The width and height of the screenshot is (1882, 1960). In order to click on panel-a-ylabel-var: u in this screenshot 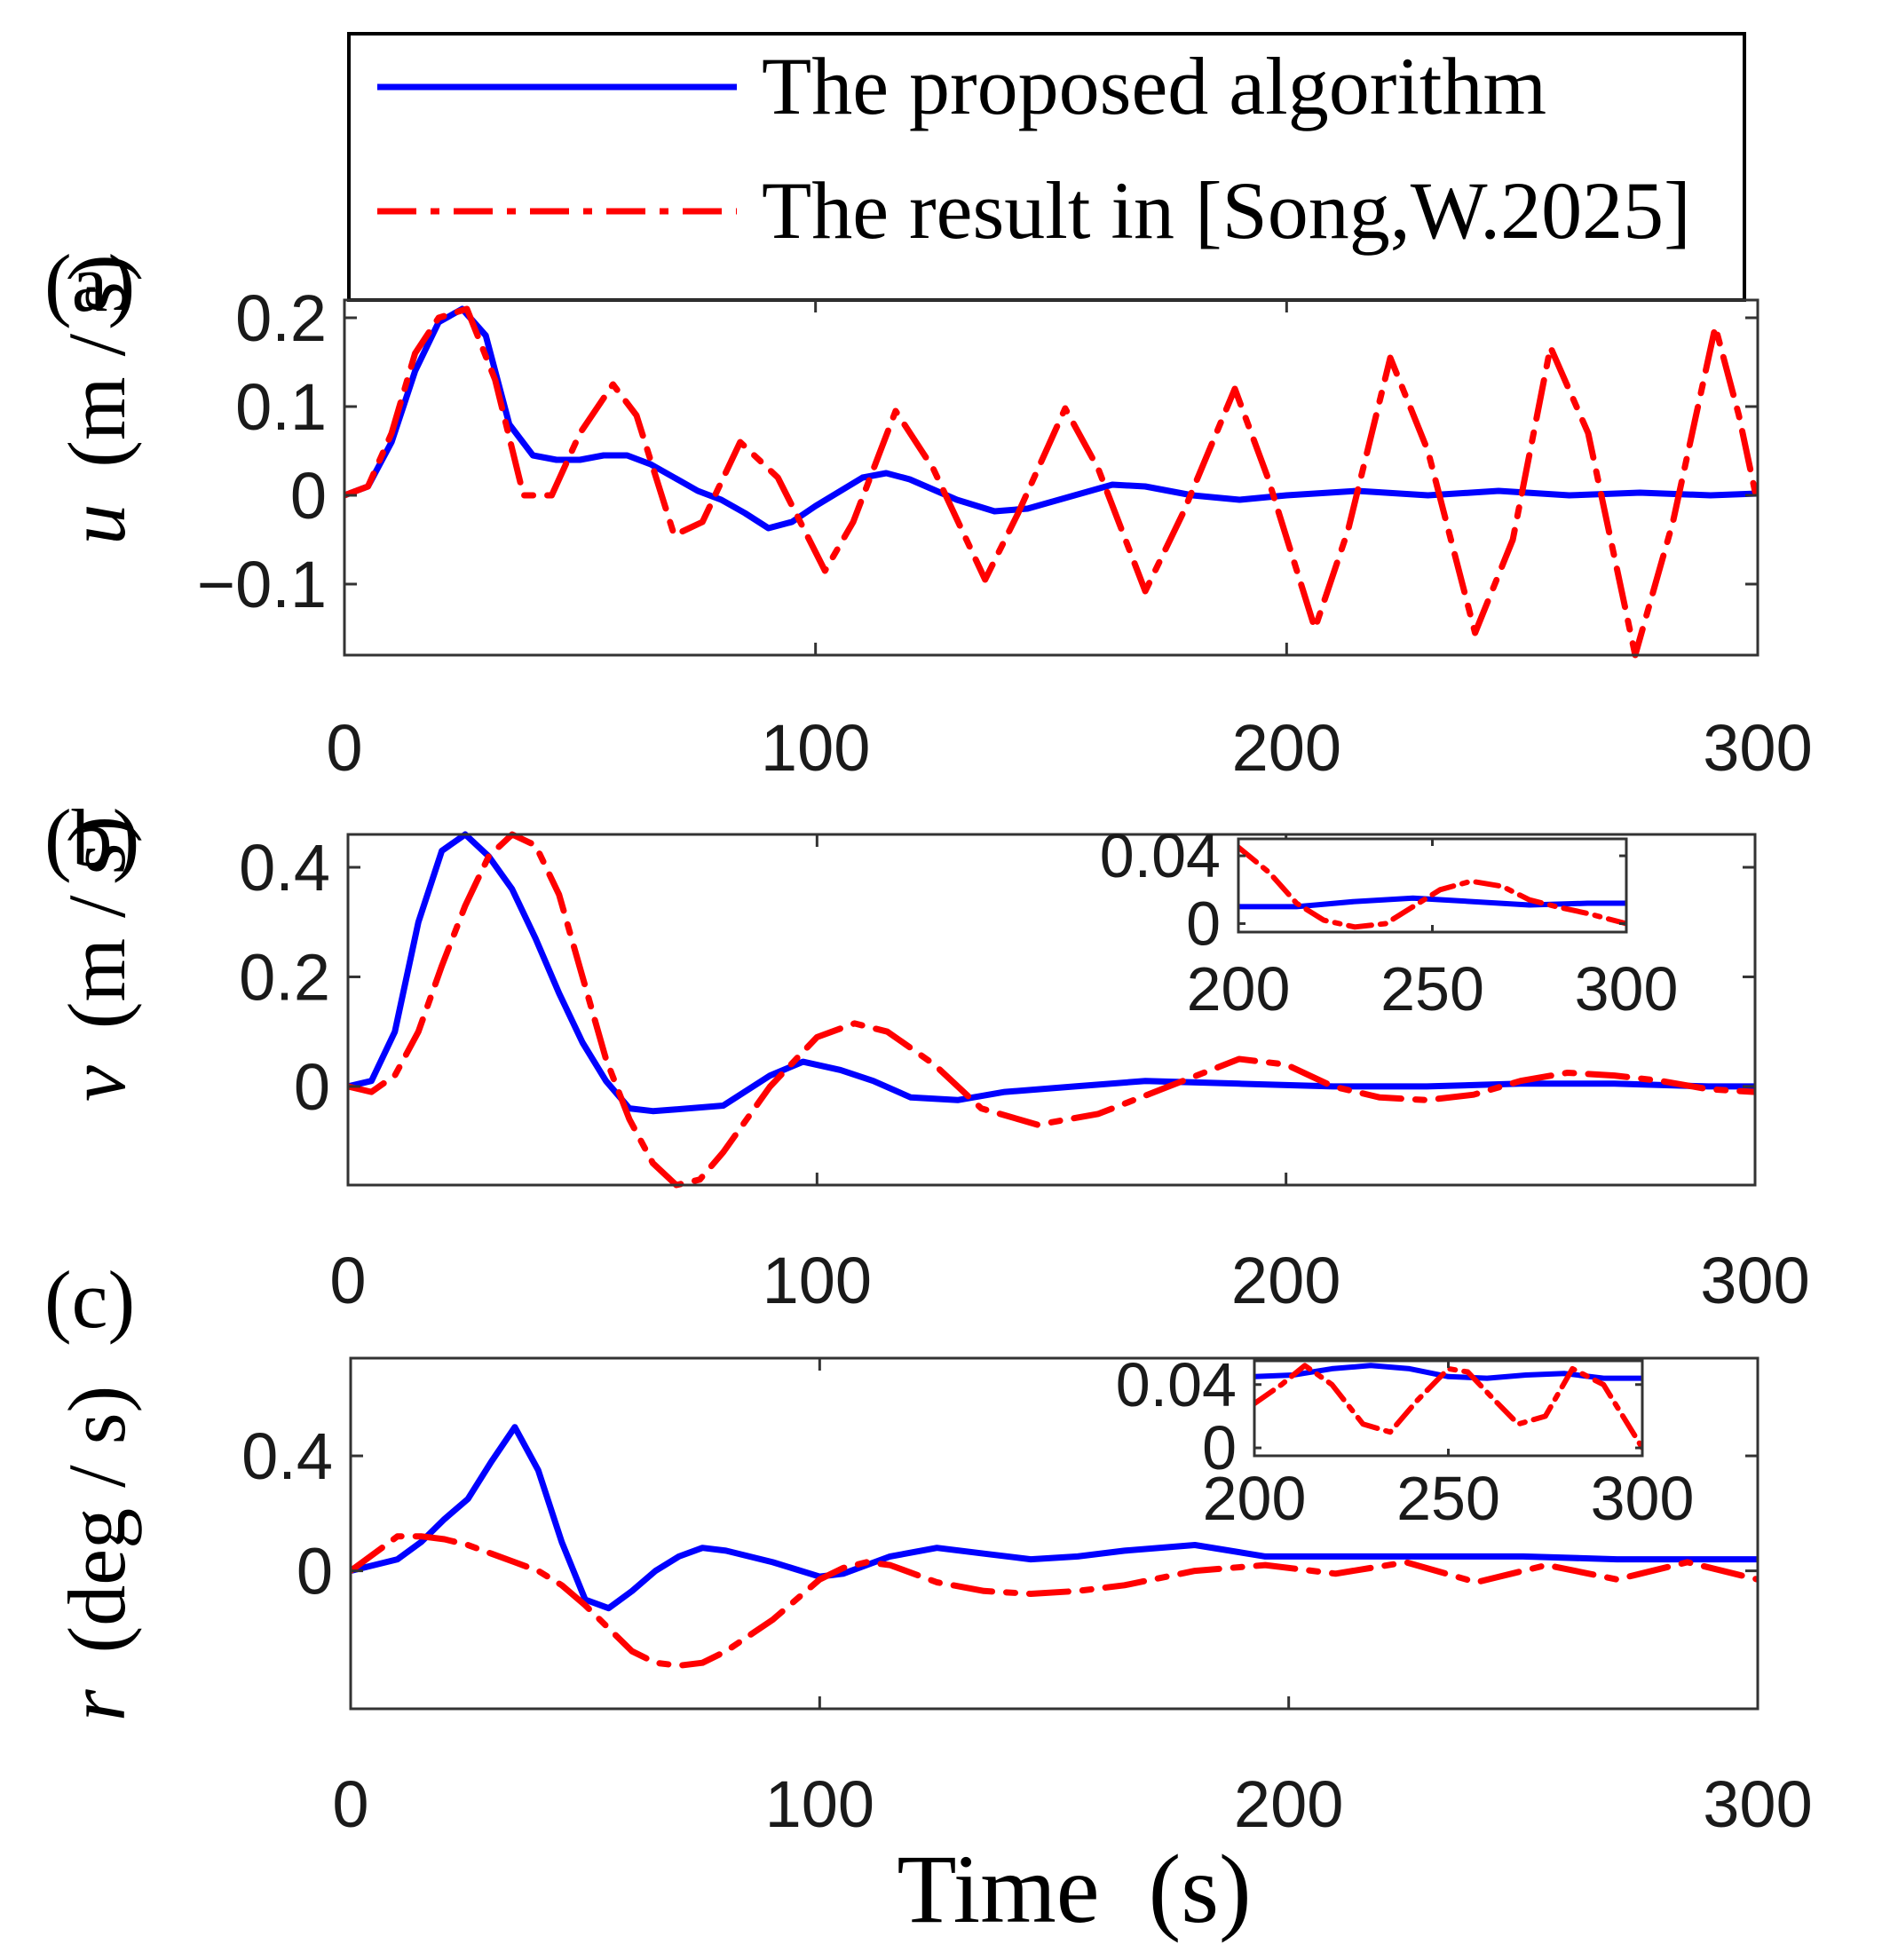, I will do `click(96, 524)`.